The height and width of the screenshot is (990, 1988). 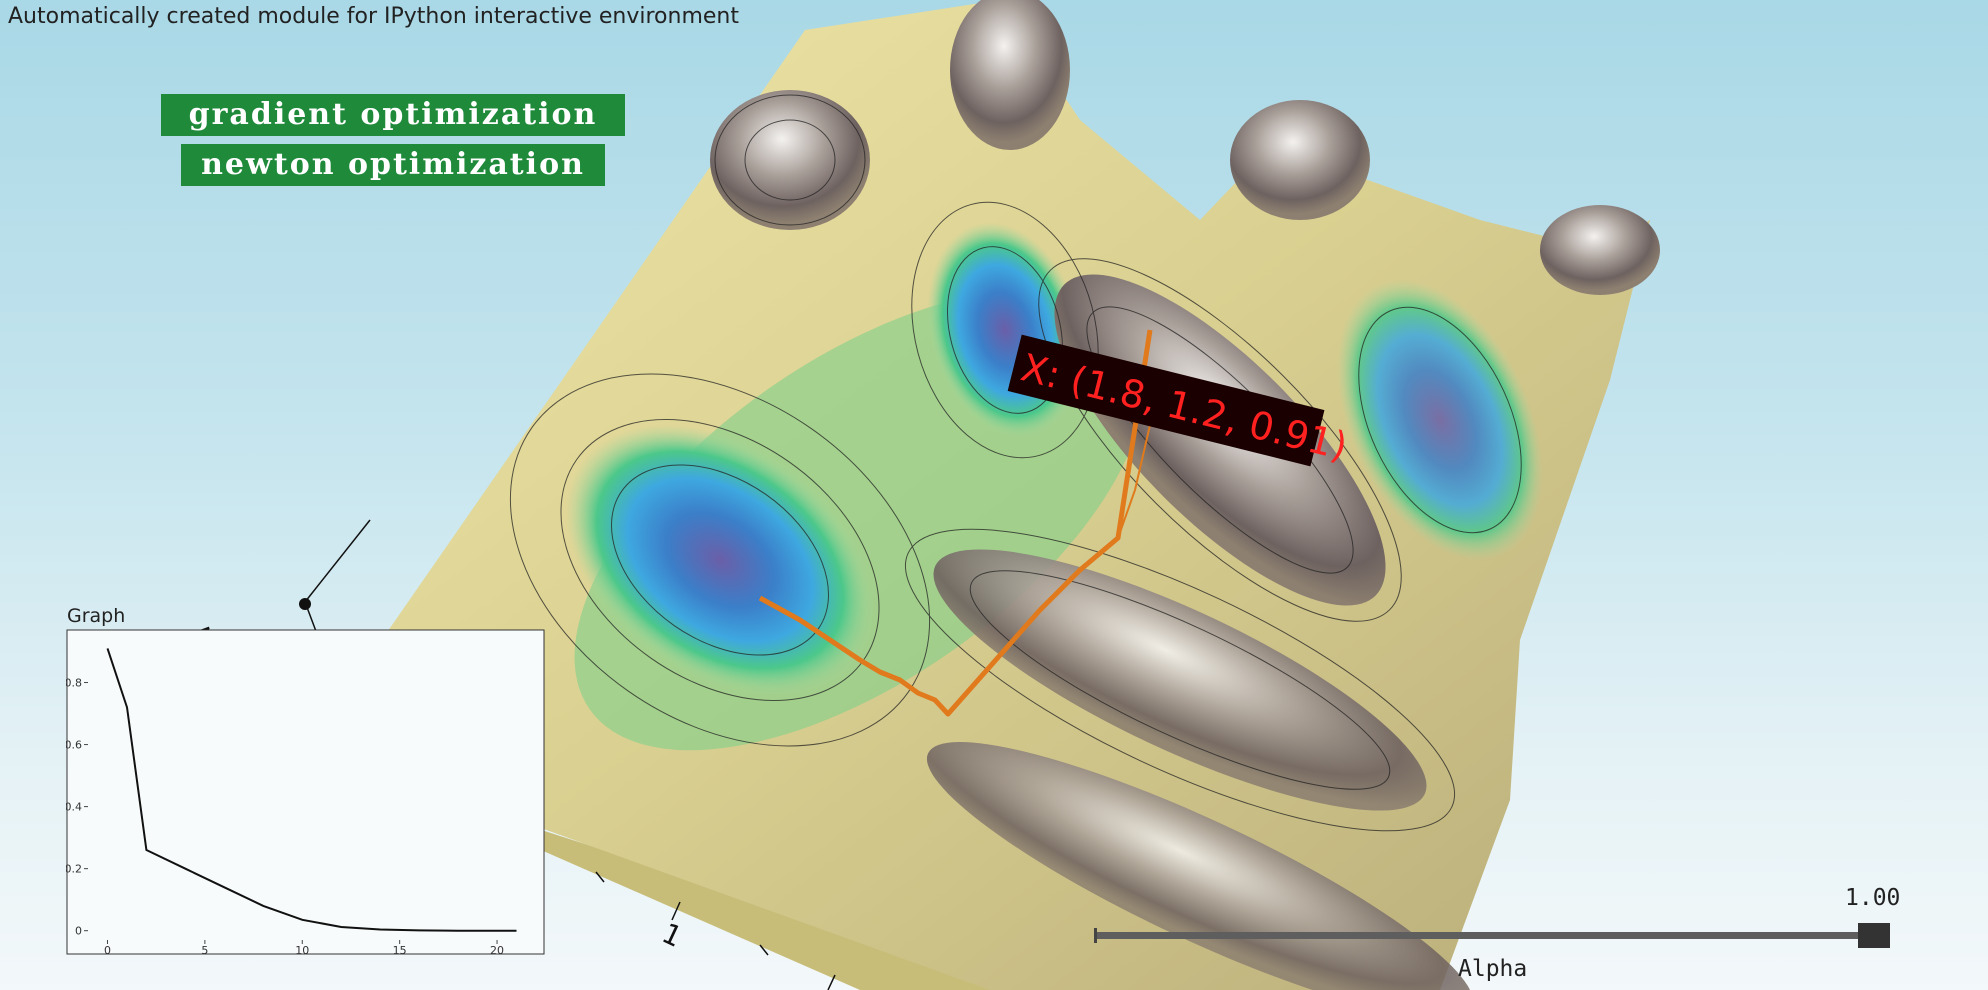 I want to click on graph-frame, so click(x=305, y=792).